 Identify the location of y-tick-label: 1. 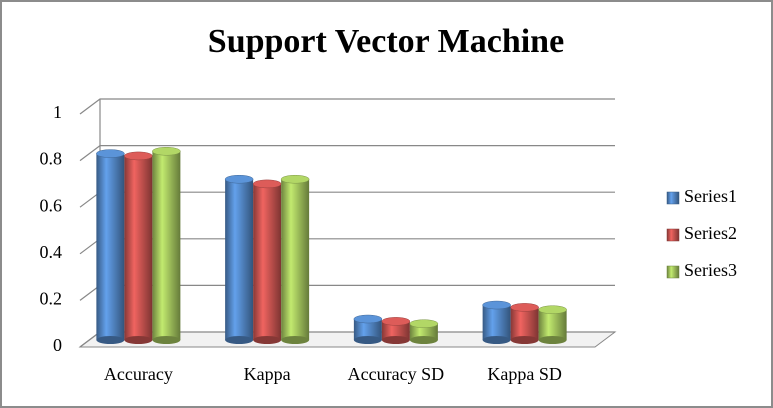
(57, 112).